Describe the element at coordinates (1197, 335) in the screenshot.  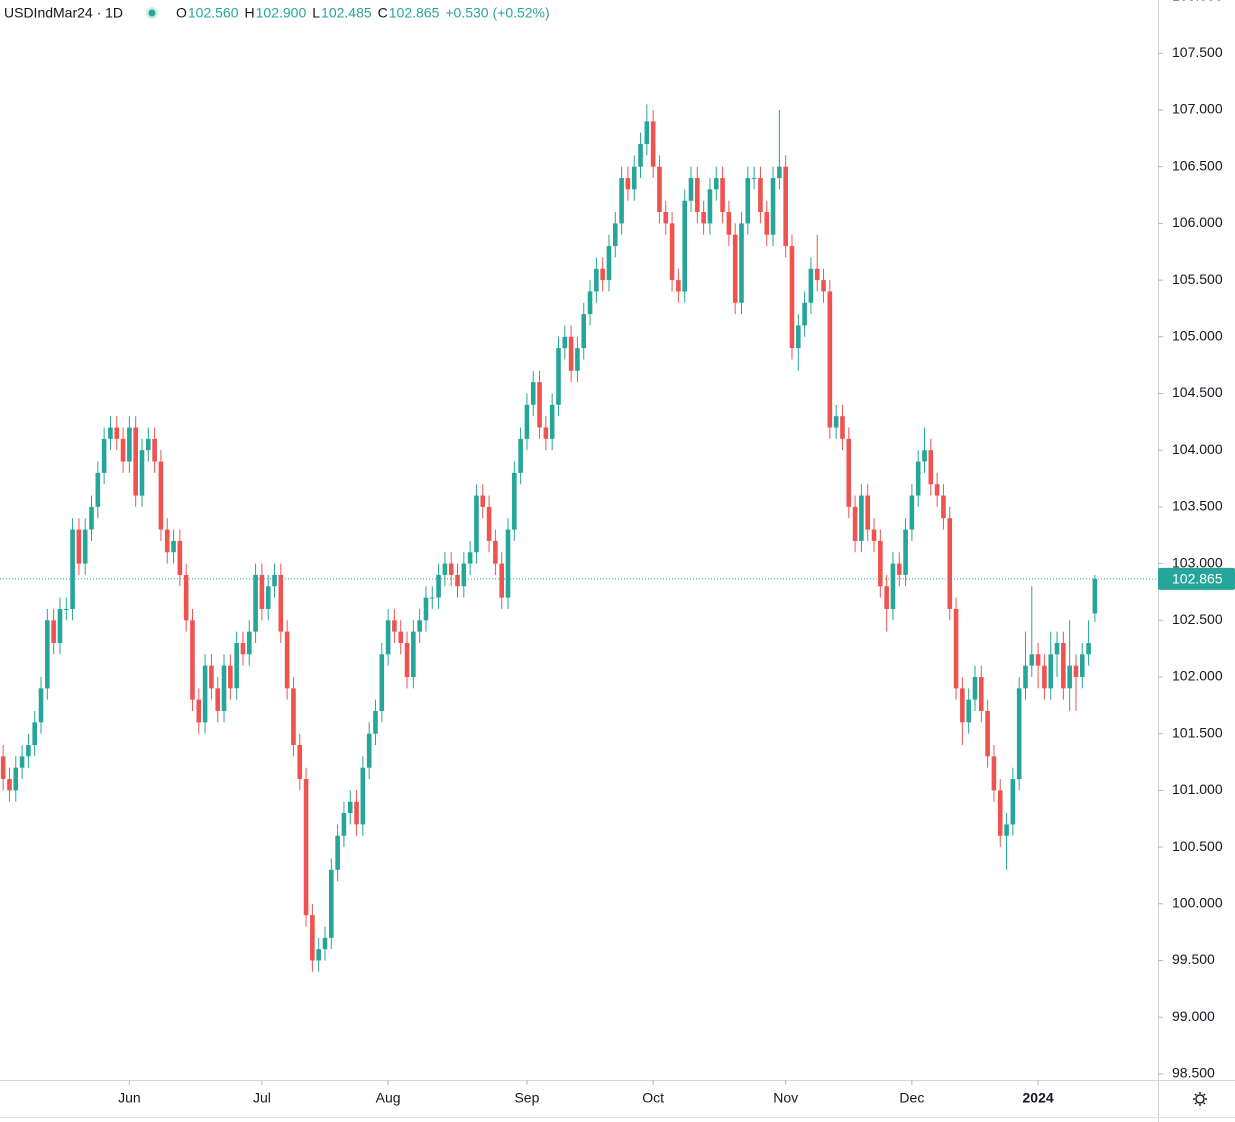
I see `y-tick-label: 105.000` at that location.